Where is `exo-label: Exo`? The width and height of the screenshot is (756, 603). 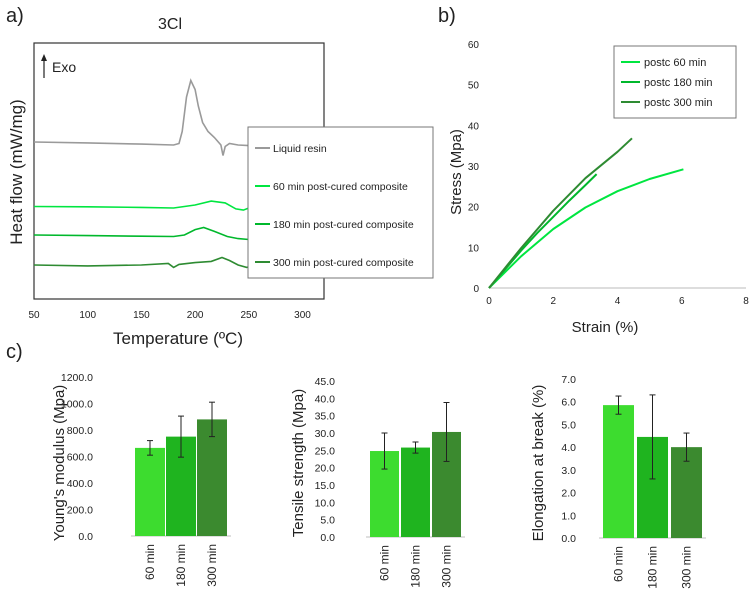 exo-label: Exo is located at coordinates (64, 67).